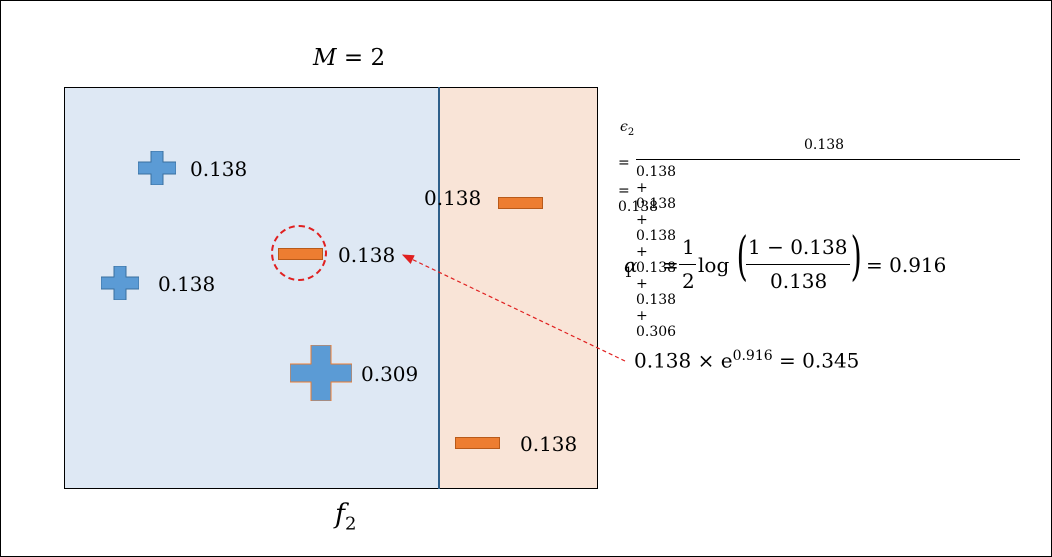  I want to click on classifier-label: f2, so click(345, 516).